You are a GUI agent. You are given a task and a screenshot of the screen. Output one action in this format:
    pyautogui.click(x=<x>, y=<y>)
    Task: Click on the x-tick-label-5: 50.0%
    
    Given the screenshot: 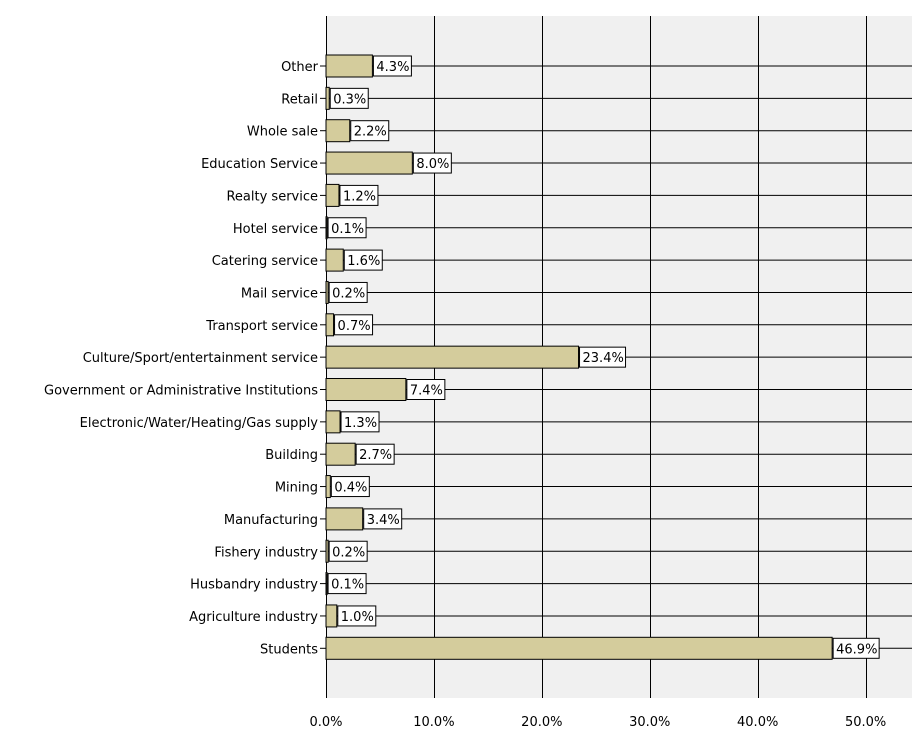 What is the action you would take?
    pyautogui.click(x=865, y=722)
    